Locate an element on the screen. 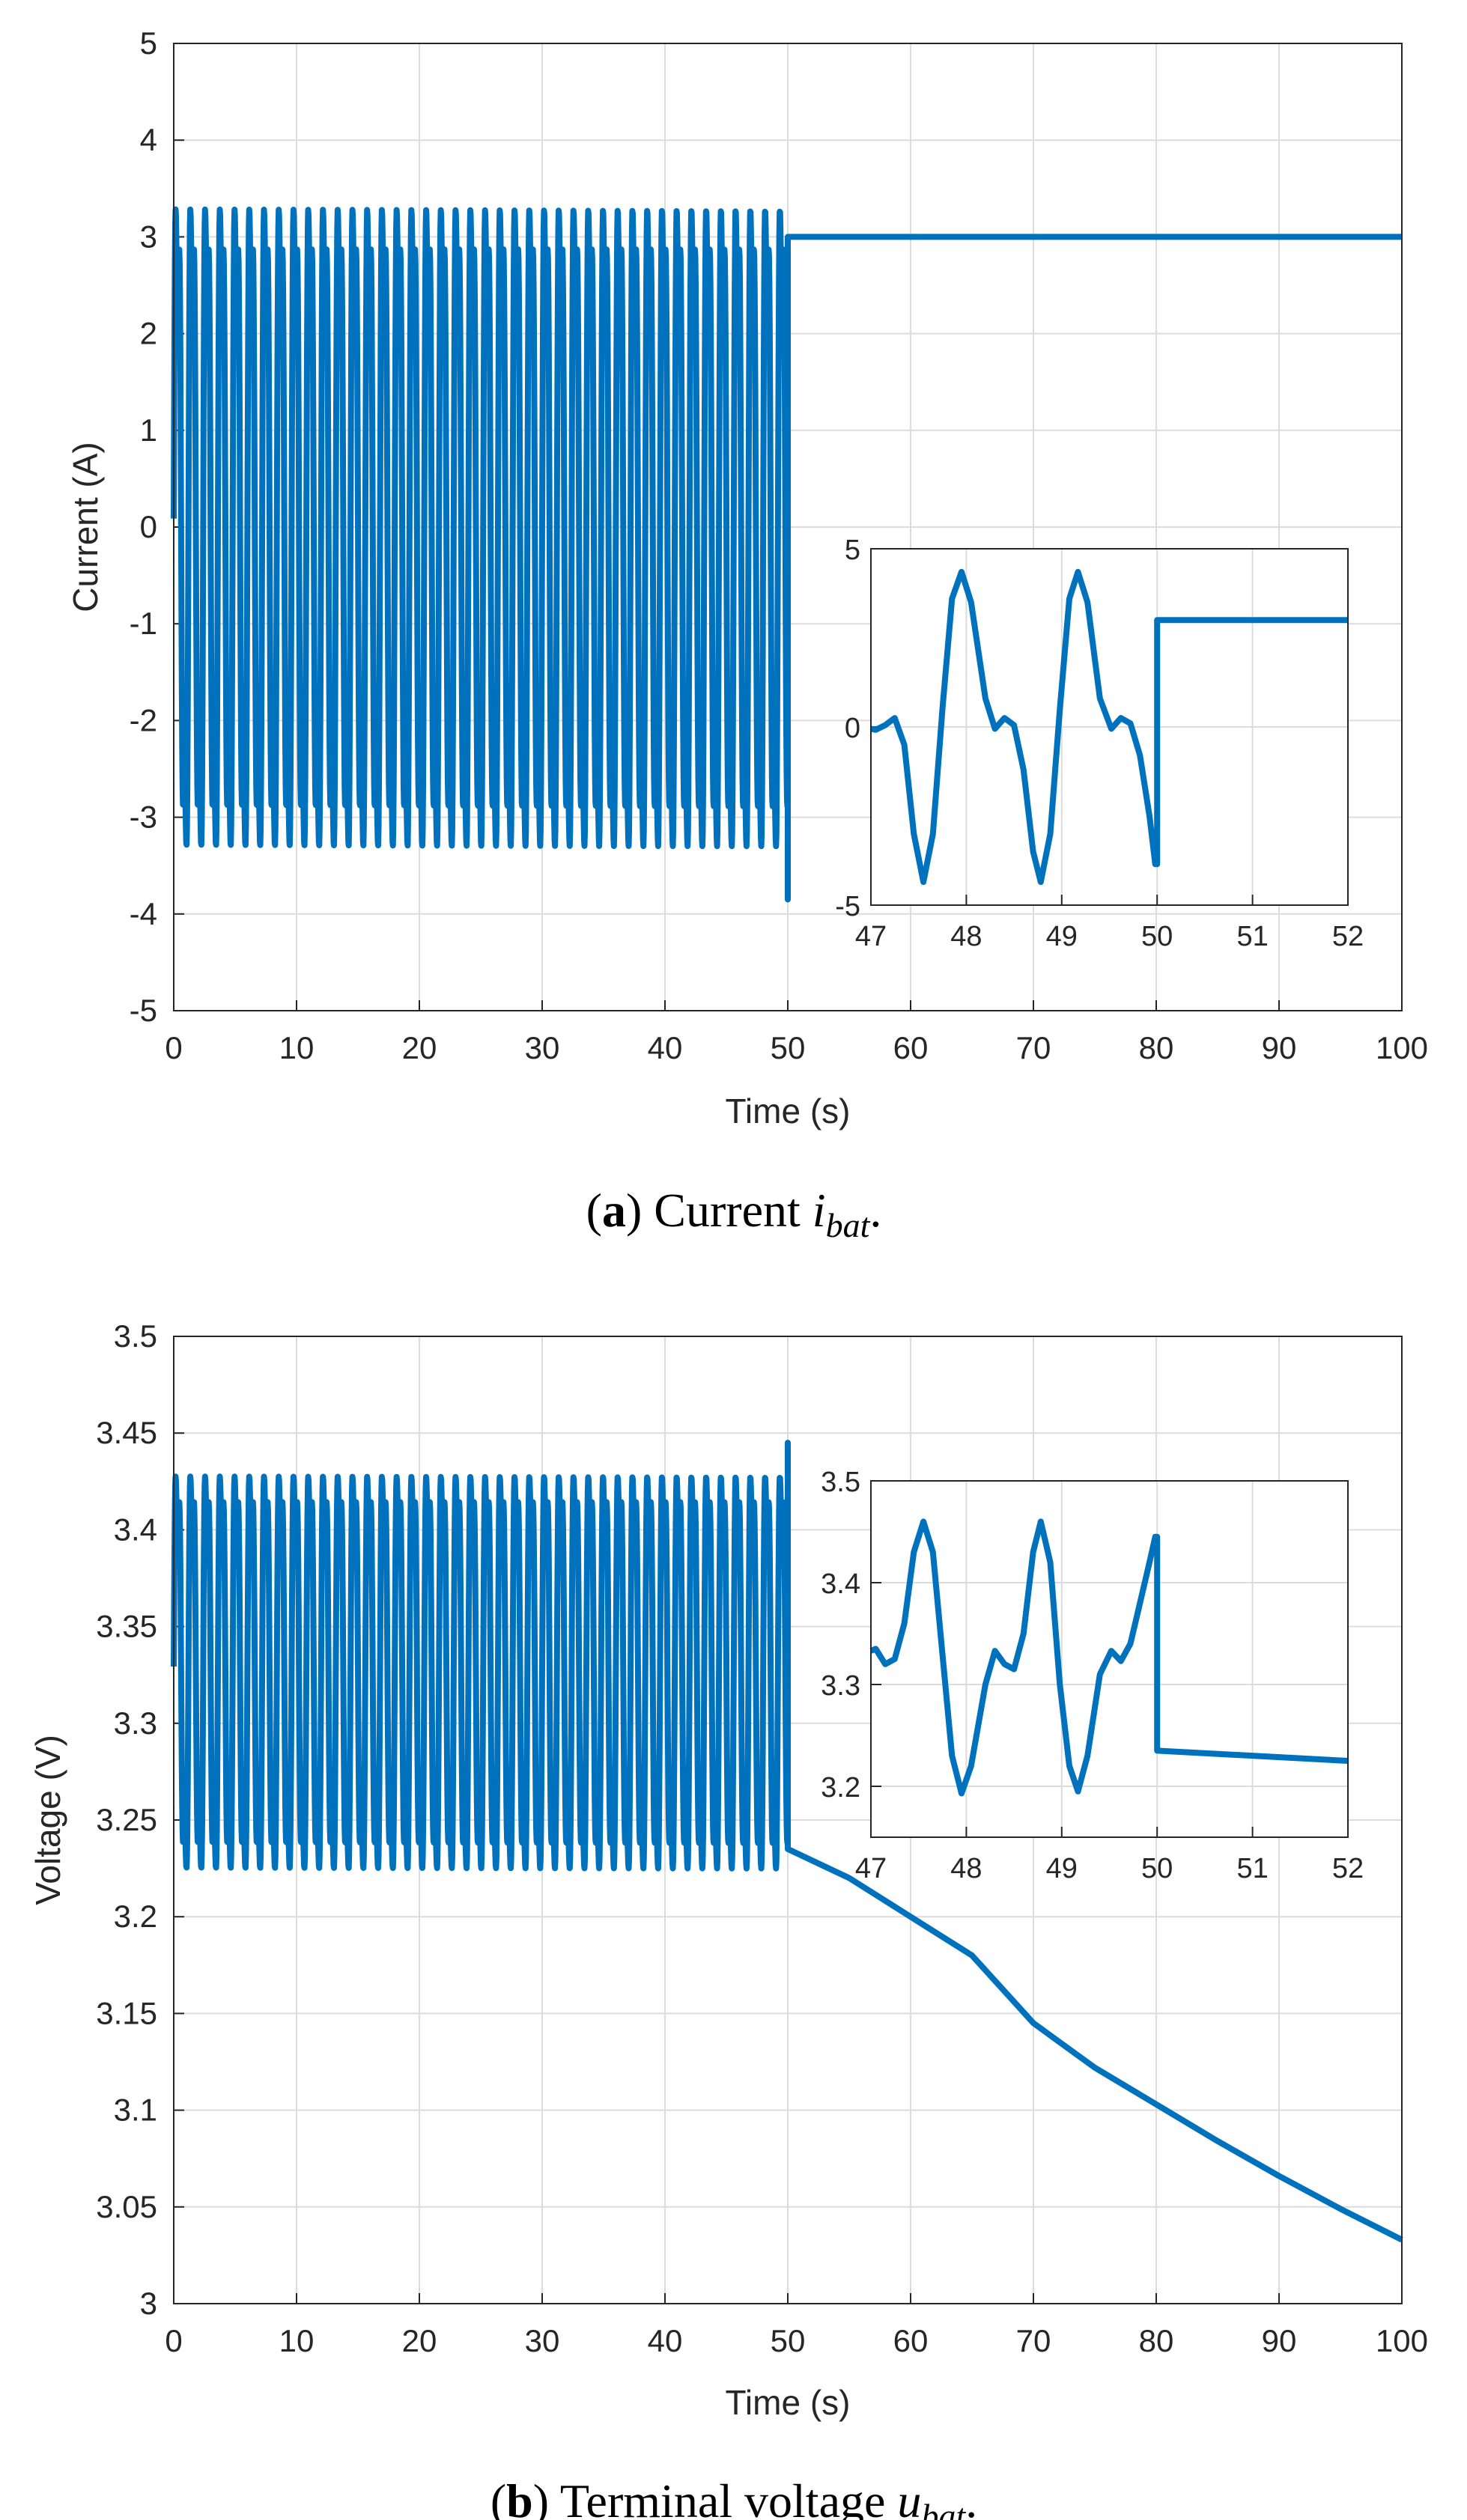  voltage-inset-x-tick-labels: 47 48 49 50 51 52 is located at coordinates (1109, 1868).